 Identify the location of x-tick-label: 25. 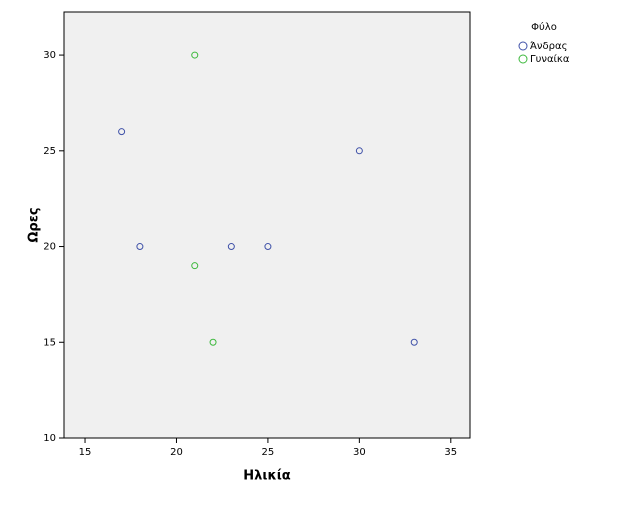
(268, 452).